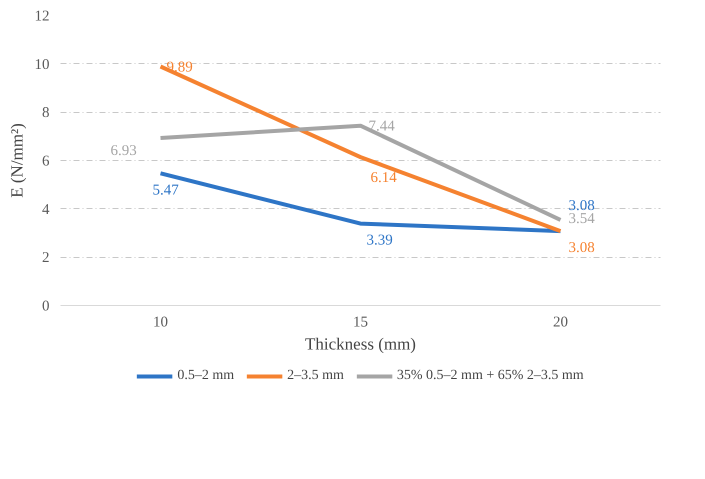 Image resolution: width=705 pixels, height=479 pixels. Describe the element at coordinates (17, 160) in the screenshot. I see `y-axis-title: E (N/mm²)` at that location.